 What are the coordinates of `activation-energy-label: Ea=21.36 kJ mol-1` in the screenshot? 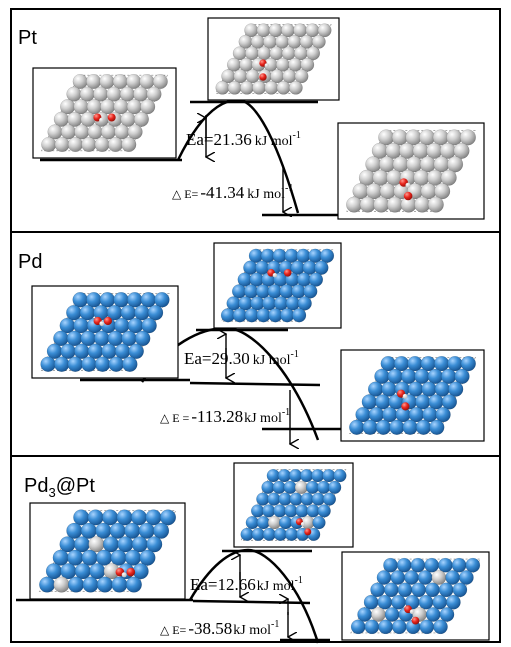 It's located at (243, 139).